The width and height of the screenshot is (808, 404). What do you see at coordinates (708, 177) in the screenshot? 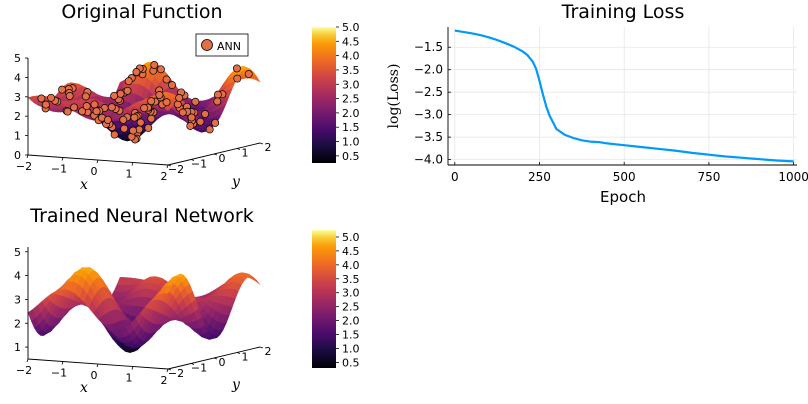
I see `x-tick-label: 750` at bounding box center [708, 177].